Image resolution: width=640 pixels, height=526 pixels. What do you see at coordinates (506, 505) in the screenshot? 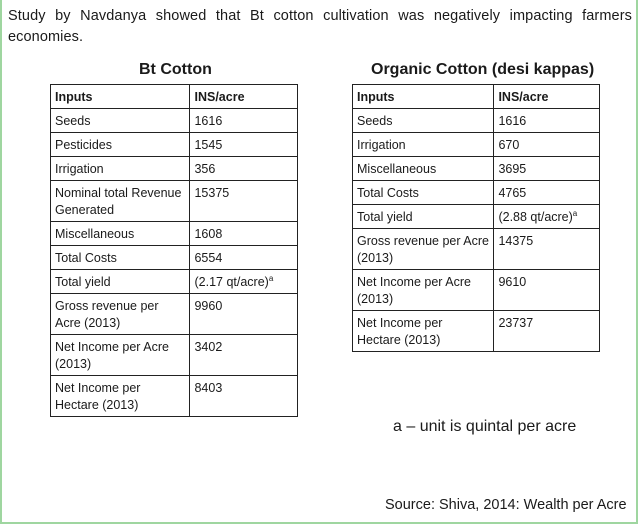
I see `source-citation: Source: Shiva, 2014: Wealth per Acre` at bounding box center [506, 505].